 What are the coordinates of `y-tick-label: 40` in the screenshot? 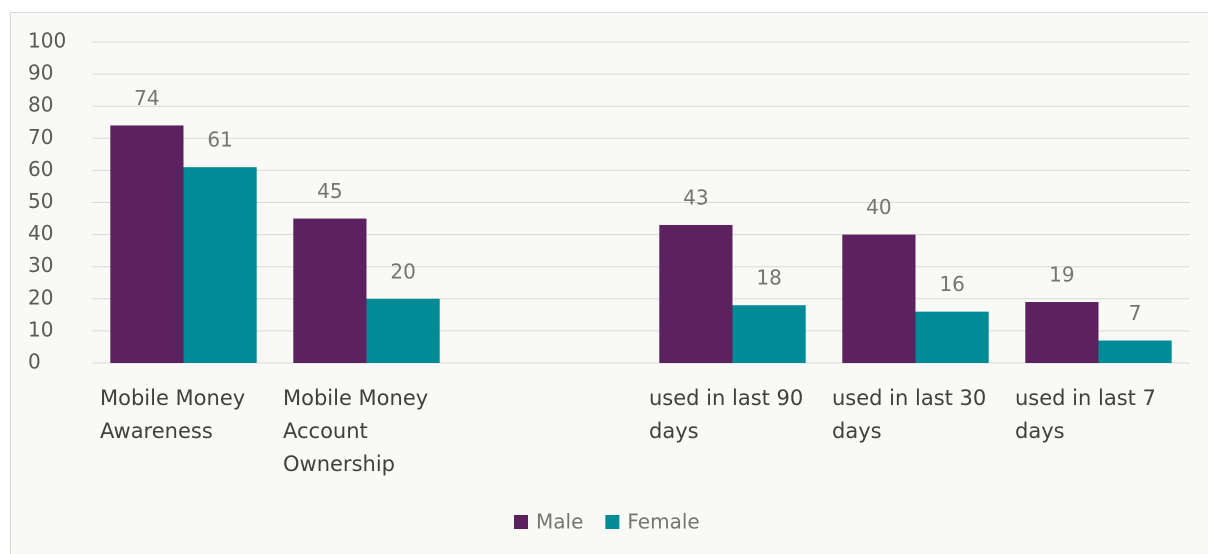 It's located at (40, 233).